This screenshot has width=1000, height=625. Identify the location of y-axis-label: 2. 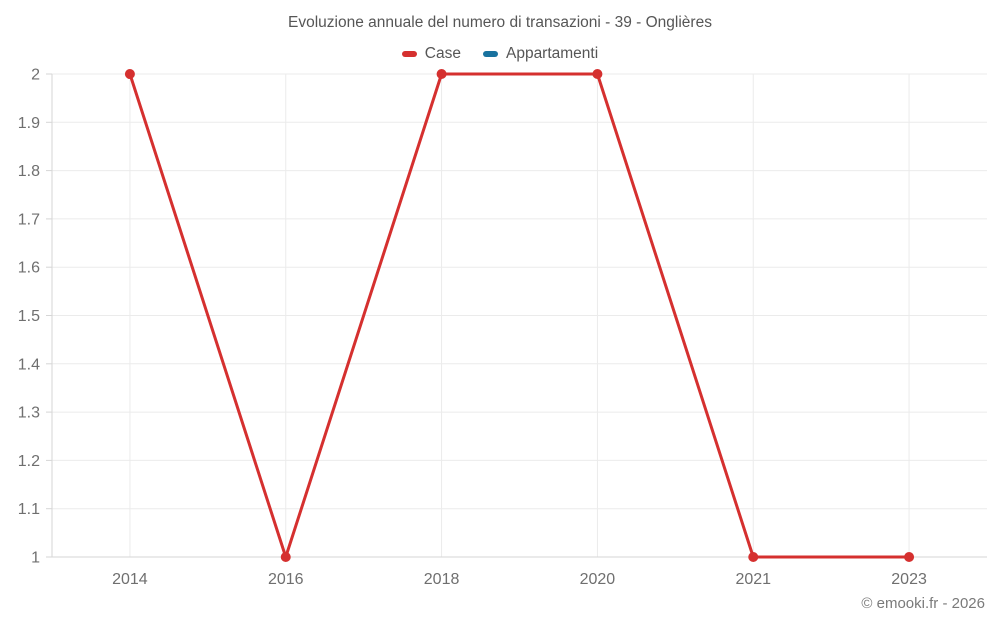
(35, 75).